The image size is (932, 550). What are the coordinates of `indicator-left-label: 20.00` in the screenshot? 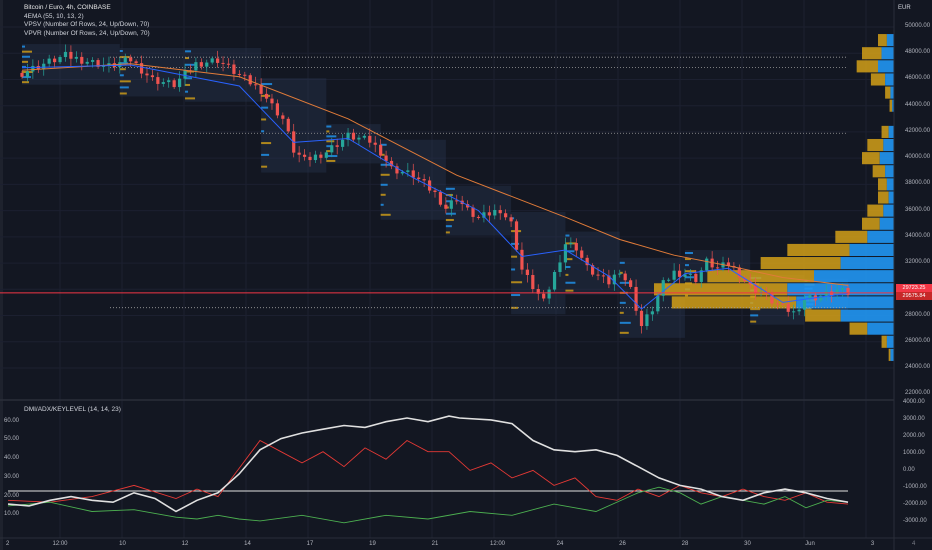 It's located at (12, 495).